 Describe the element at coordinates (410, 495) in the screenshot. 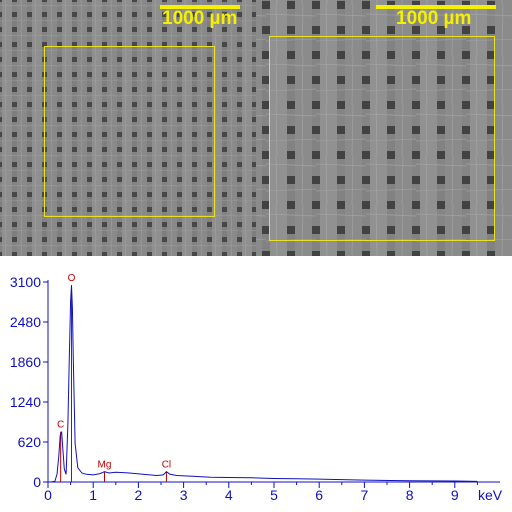

I see `x-tick-label: 8` at that location.